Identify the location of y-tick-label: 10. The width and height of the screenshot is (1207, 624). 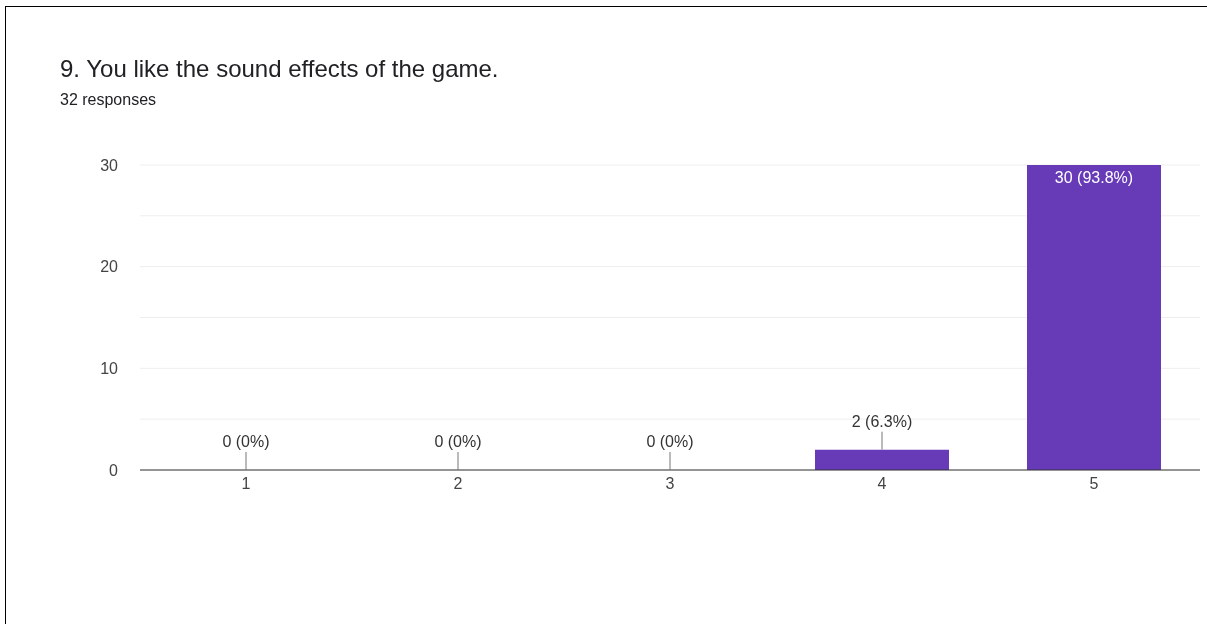
(109, 369).